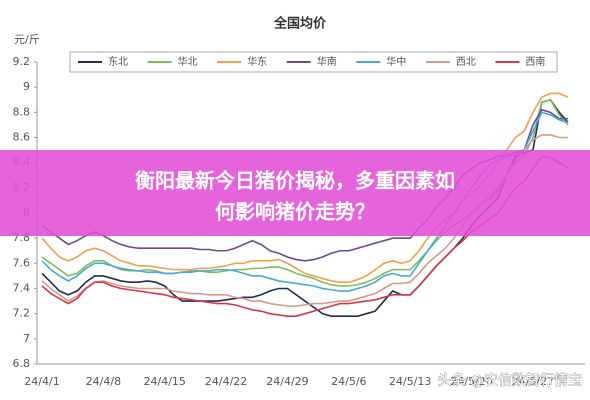  I want to click on x-tick-label: 24/4/8, so click(103, 381).